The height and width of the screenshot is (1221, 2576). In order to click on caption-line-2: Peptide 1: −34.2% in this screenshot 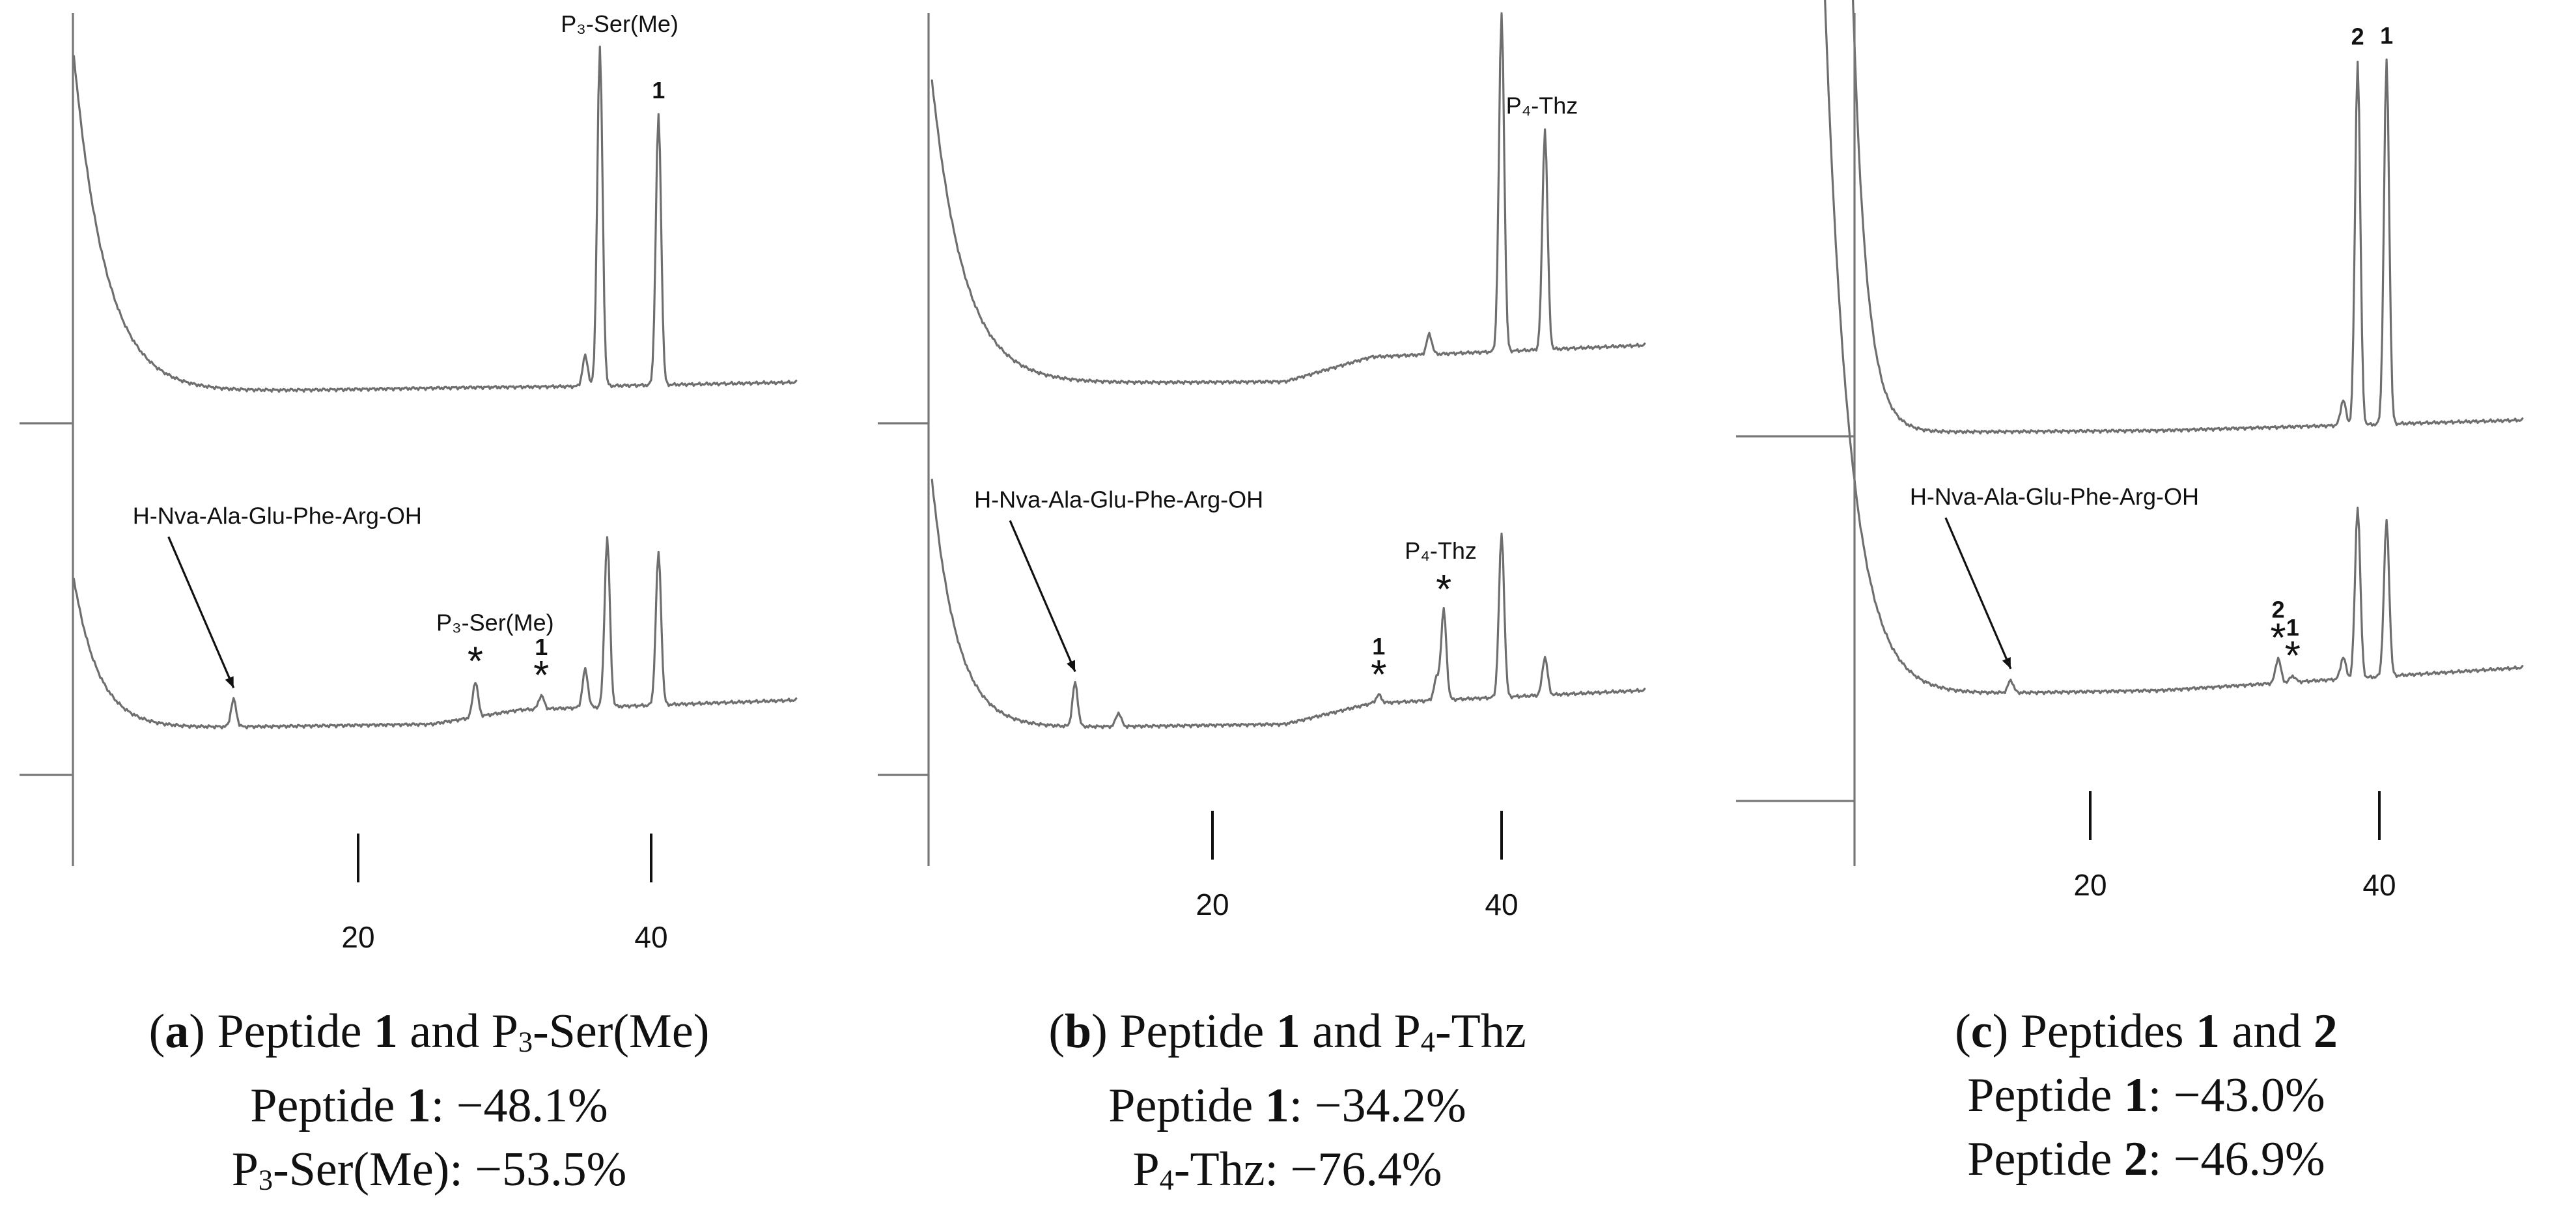, I will do `click(1287, 1105)`.